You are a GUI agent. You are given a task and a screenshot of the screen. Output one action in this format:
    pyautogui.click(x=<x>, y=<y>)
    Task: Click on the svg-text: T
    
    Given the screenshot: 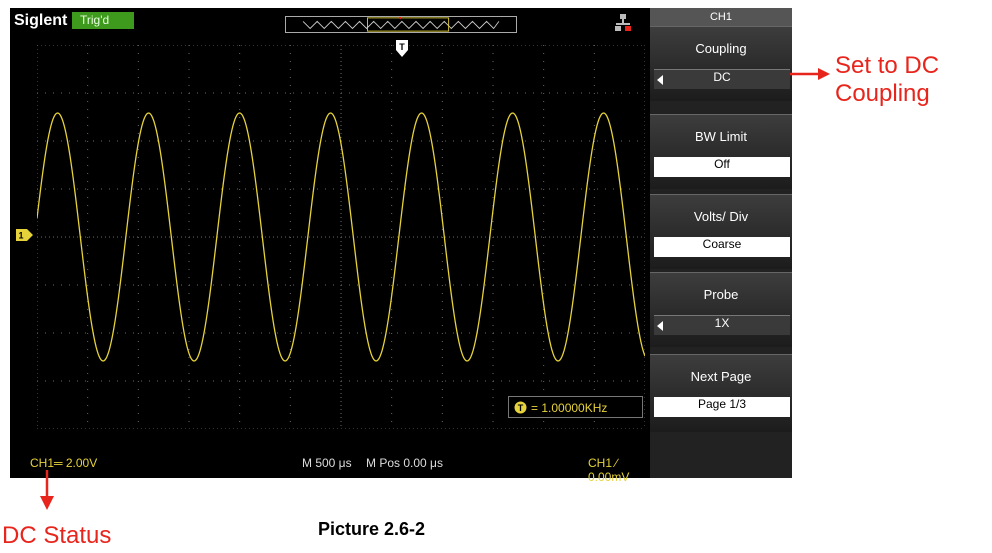 What is the action you would take?
    pyautogui.click(x=521, y=408)
    